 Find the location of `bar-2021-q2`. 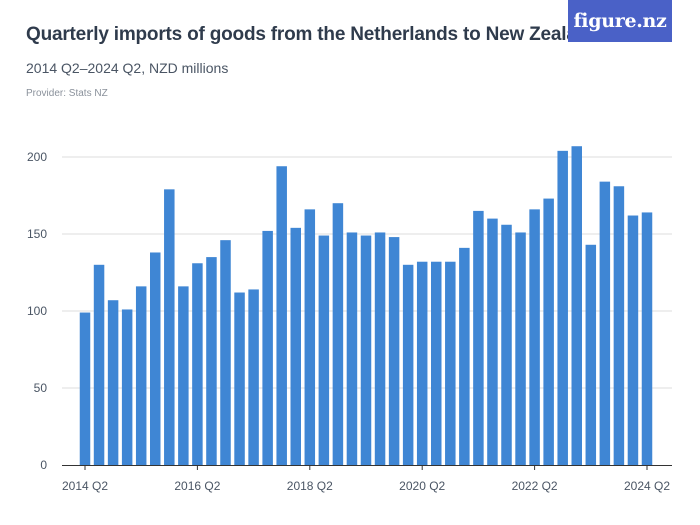

bar-2021-q2 is located at coordinates (478, 337).